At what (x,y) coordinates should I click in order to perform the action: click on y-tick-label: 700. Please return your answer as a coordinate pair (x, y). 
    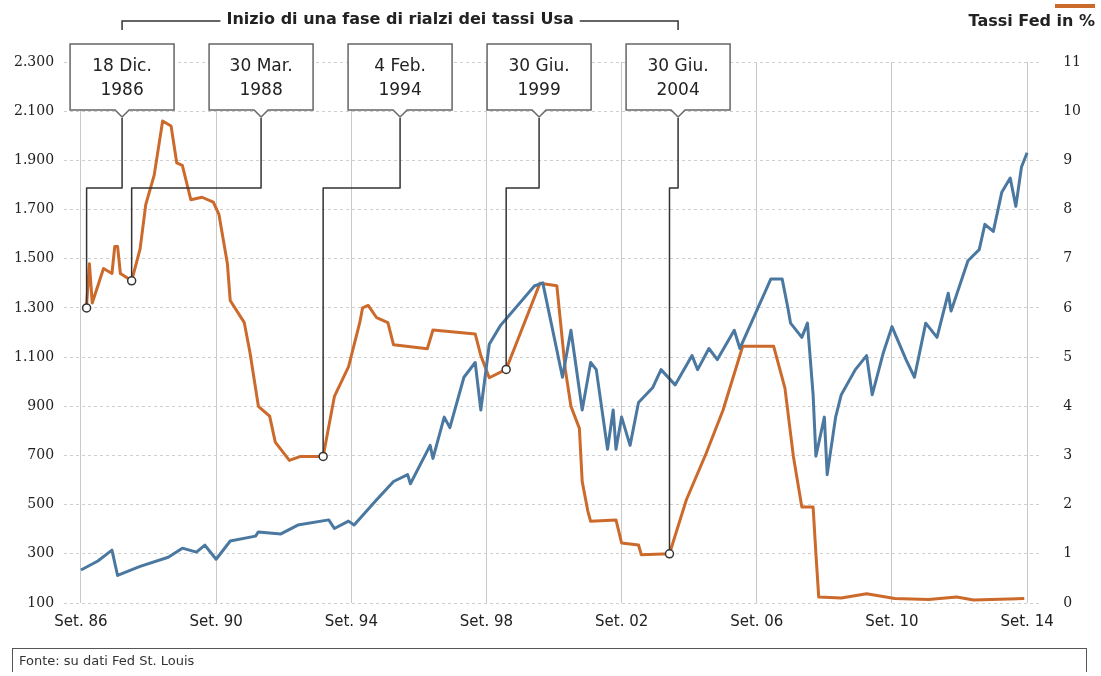
    Looking at the image, I should click on (41, 454).